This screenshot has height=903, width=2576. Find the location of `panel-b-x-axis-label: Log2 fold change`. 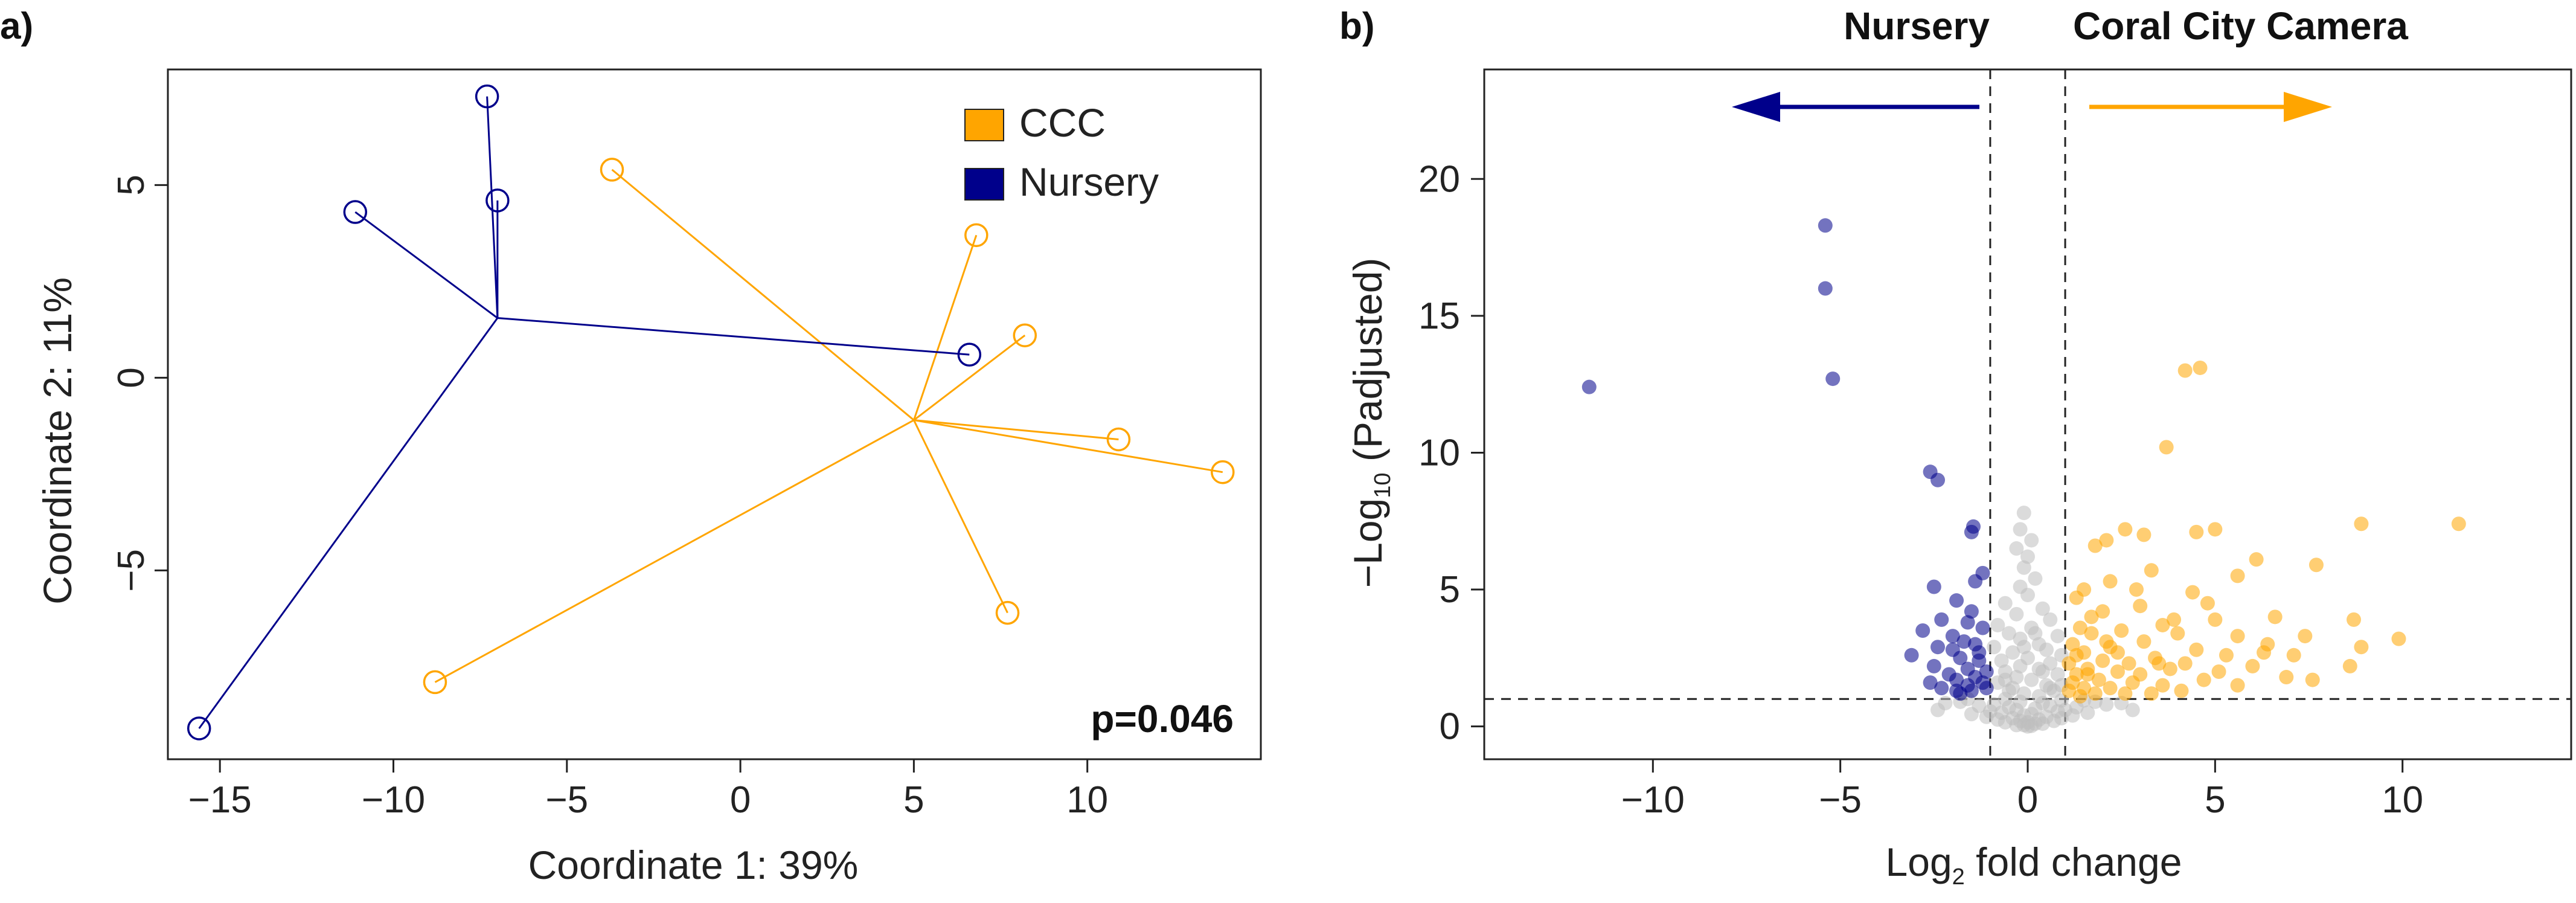

panel-b-x-axis-label: Log2 fold change is located at coordinates (2034, 865).